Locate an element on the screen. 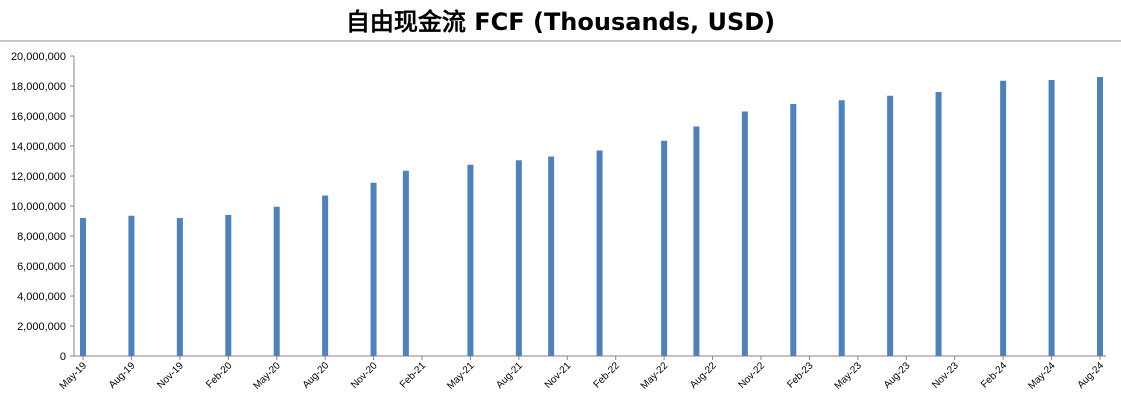 The width and height of the screenshot is (1121, 413). x-tick-label: Aug-22 is located at coordinates (703, 375).